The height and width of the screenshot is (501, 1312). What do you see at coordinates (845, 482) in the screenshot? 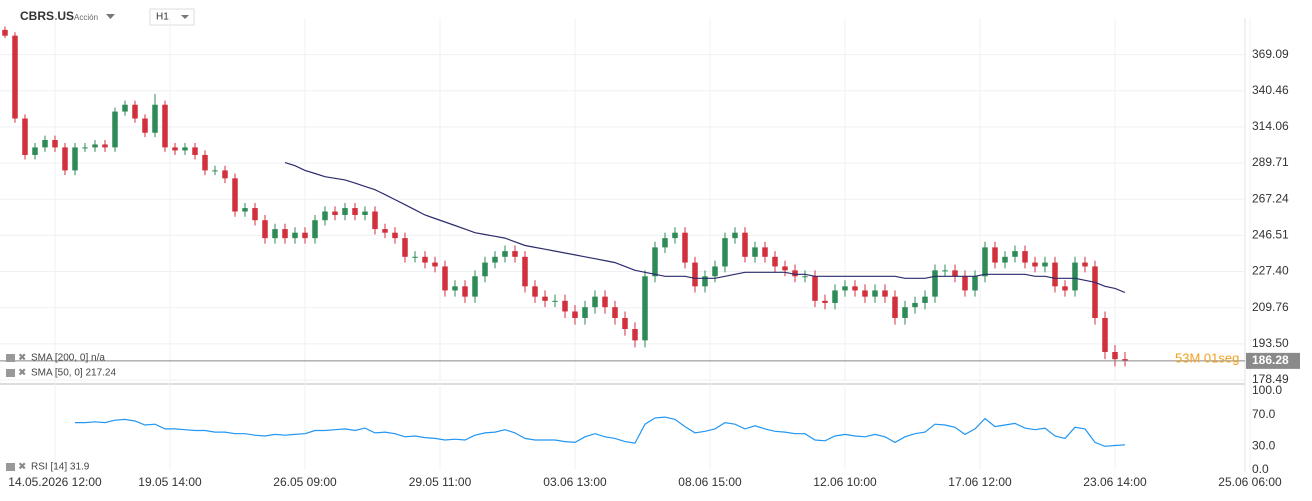
I see `x-tick-label: 12.06 10:00` at bounding box center [845, 482].